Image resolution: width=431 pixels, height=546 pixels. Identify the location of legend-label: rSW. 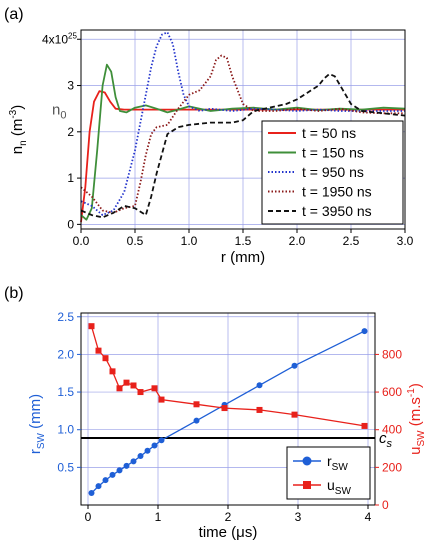
(337, 463).